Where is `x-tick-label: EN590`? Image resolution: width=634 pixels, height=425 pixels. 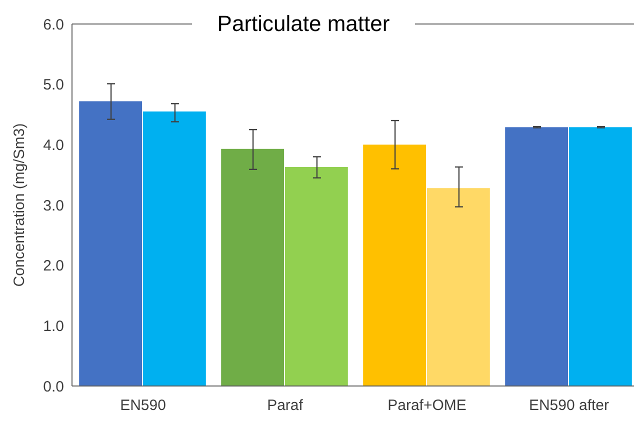 x-tick-label: EN590 is located at coordinates (143, 405).